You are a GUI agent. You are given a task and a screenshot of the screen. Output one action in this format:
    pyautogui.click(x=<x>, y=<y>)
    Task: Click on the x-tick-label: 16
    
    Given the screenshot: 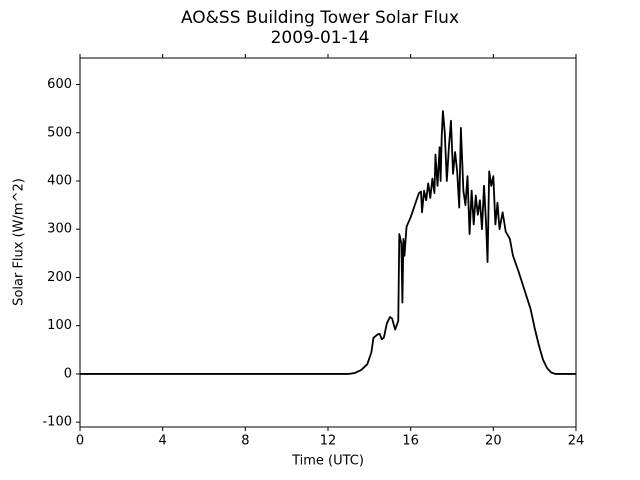 What is the action you would take?
    pyautogui.click(x=410, y=441)
    